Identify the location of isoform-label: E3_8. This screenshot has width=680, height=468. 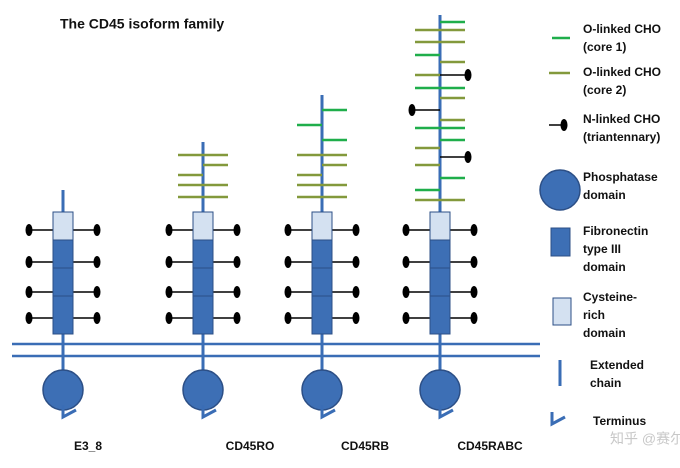
(88, 446).